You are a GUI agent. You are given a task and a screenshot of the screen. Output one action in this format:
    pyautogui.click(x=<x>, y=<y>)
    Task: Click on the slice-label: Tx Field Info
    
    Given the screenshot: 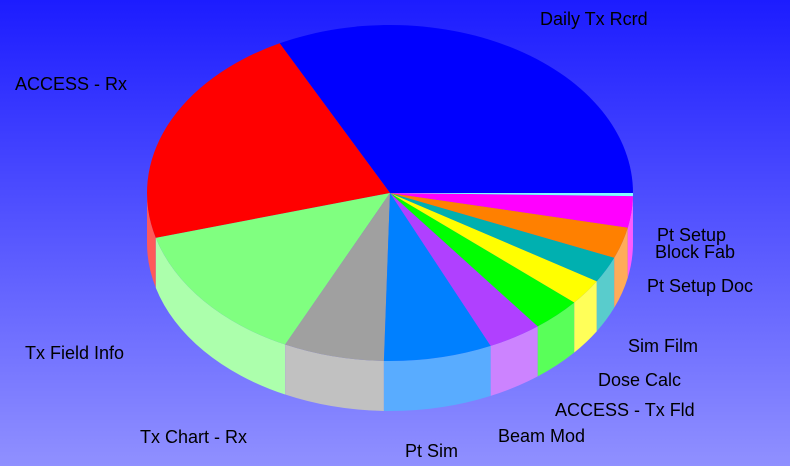 What is the action you would take?
    pyautogui.click(x=74, y=353)
    